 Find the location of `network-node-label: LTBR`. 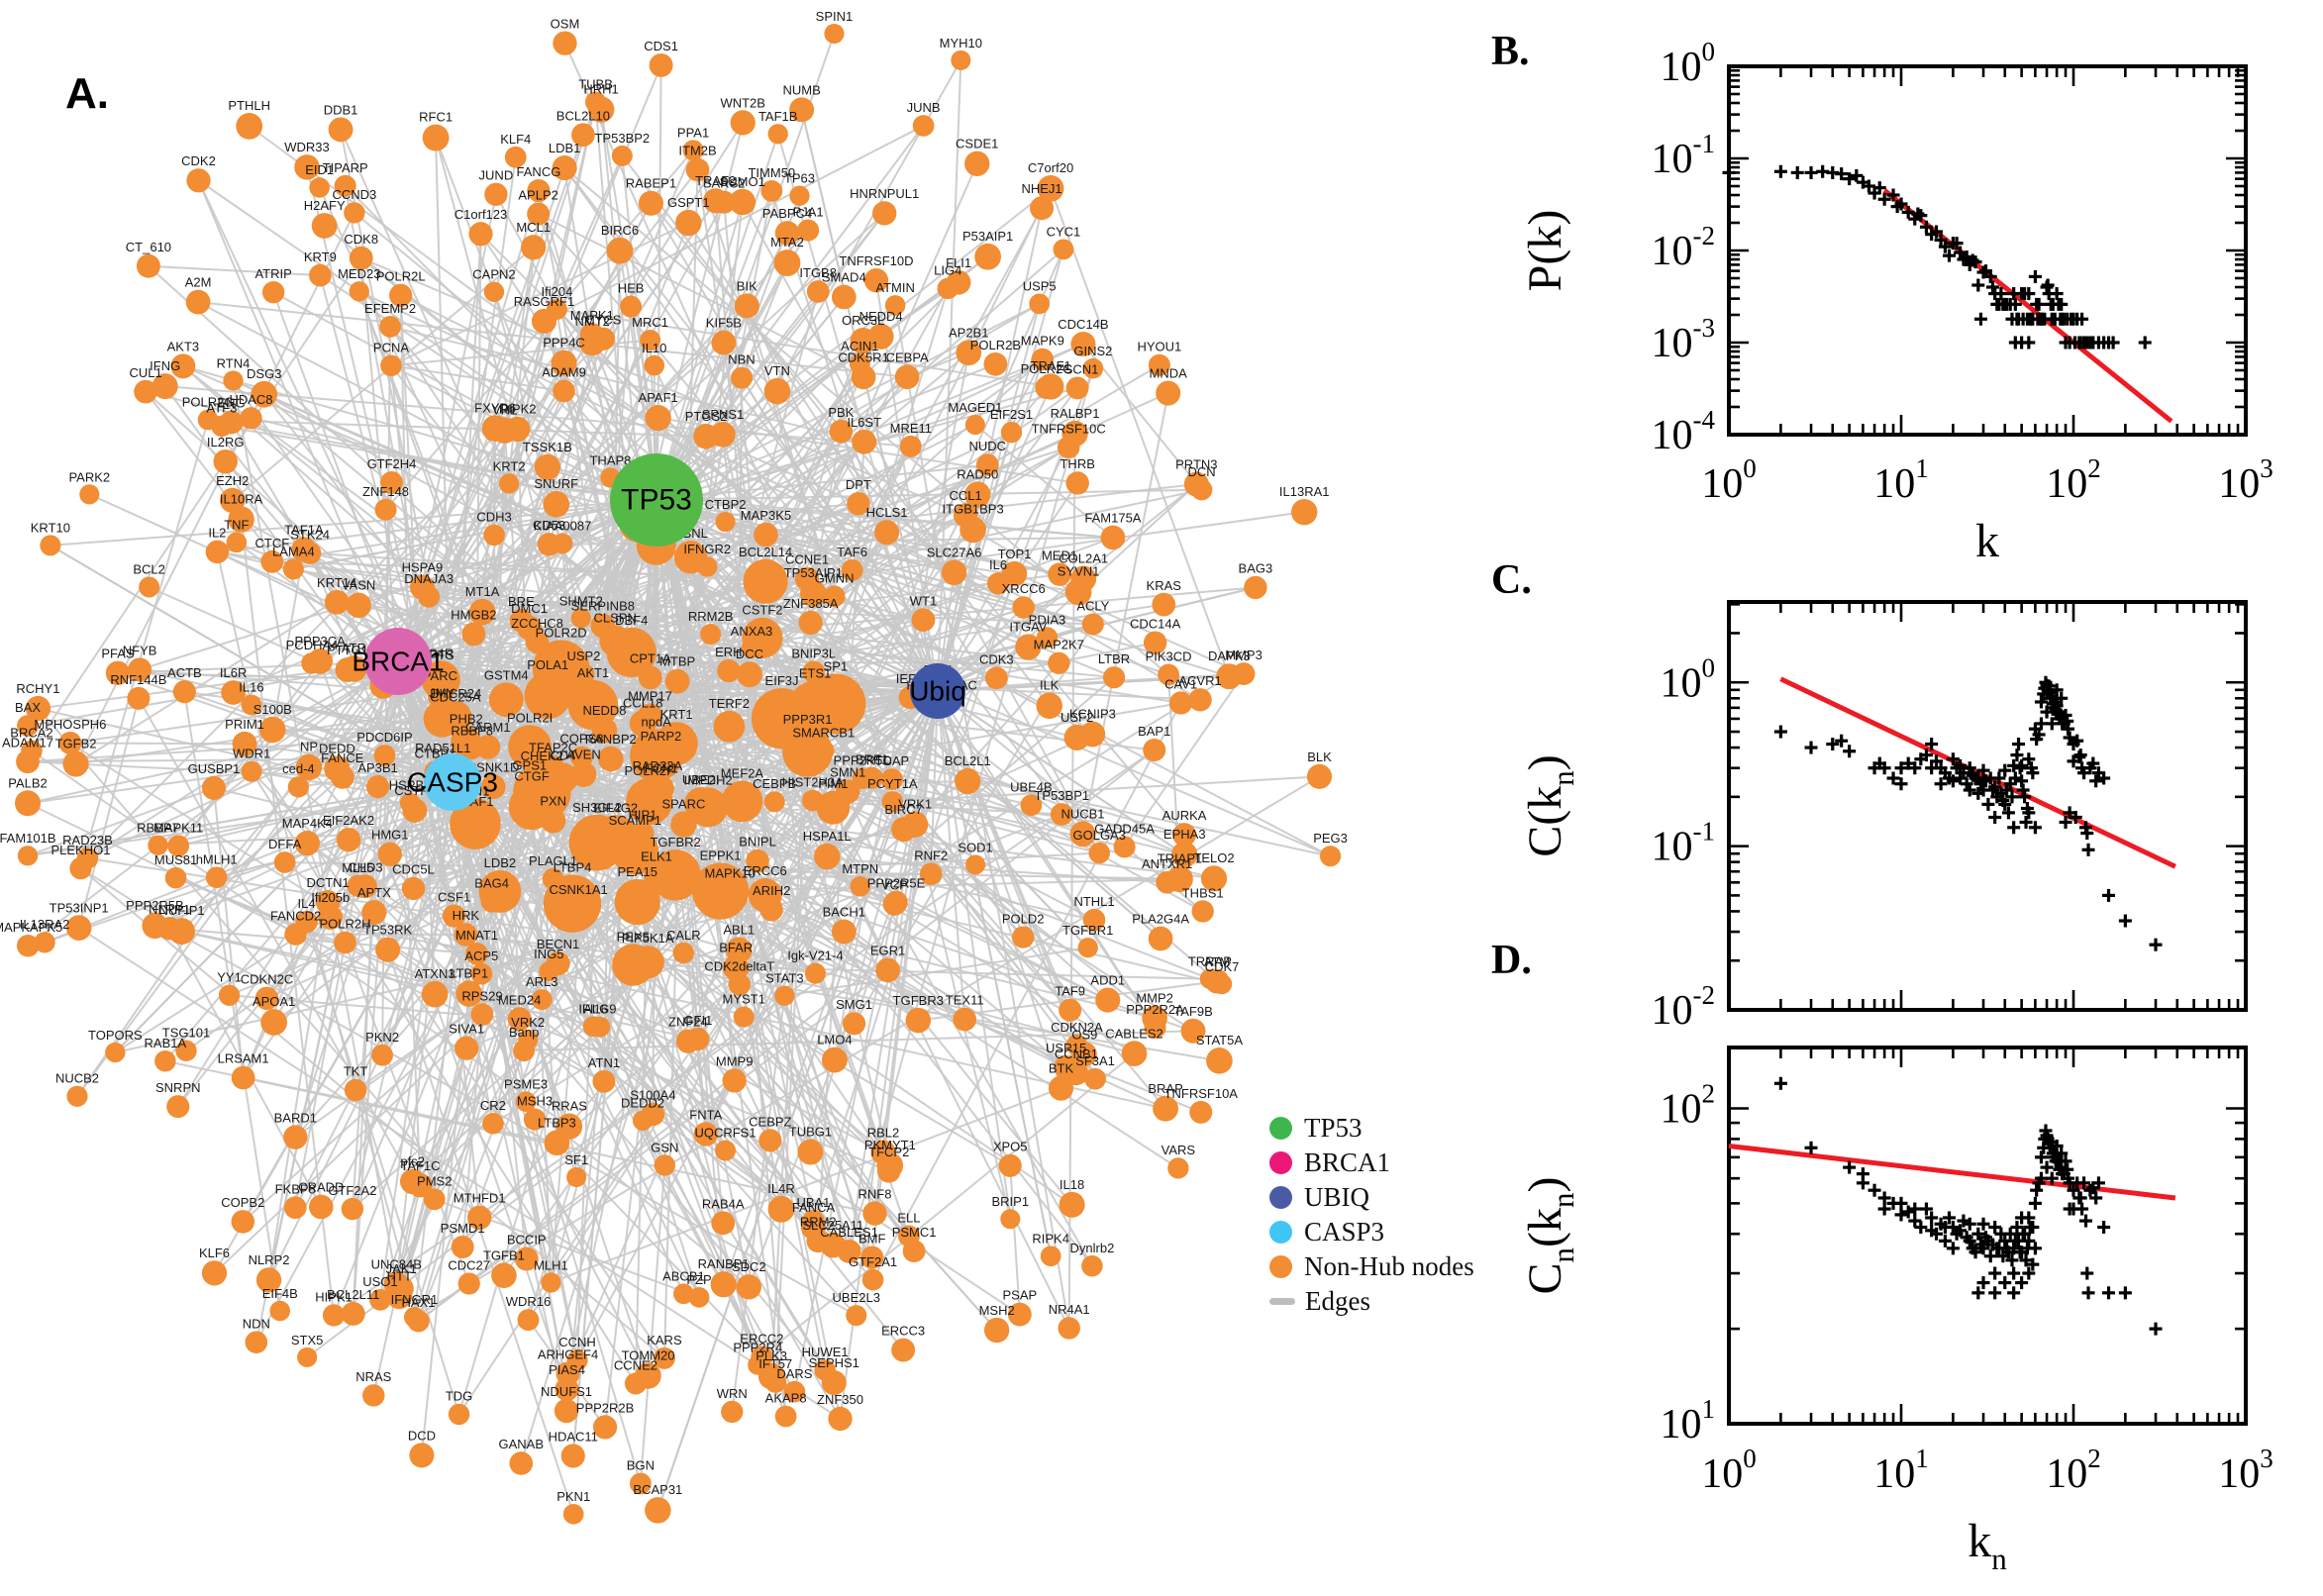

network-node-label: LTBR is located at coordinates (1114, 658).